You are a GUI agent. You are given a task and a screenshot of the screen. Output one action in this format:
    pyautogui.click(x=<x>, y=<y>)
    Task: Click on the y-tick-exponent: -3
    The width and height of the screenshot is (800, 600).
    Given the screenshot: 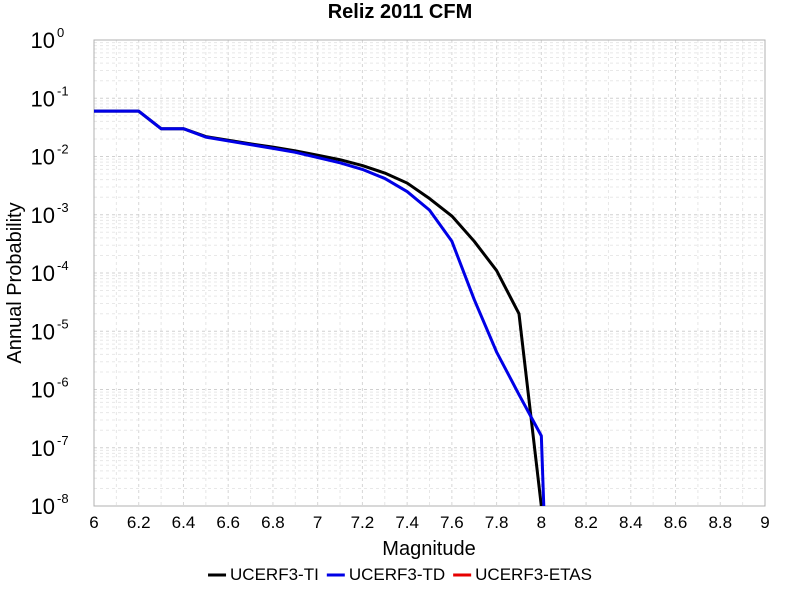 What is the action you would take?
    pyautogui.click(x=63, y=207)
    